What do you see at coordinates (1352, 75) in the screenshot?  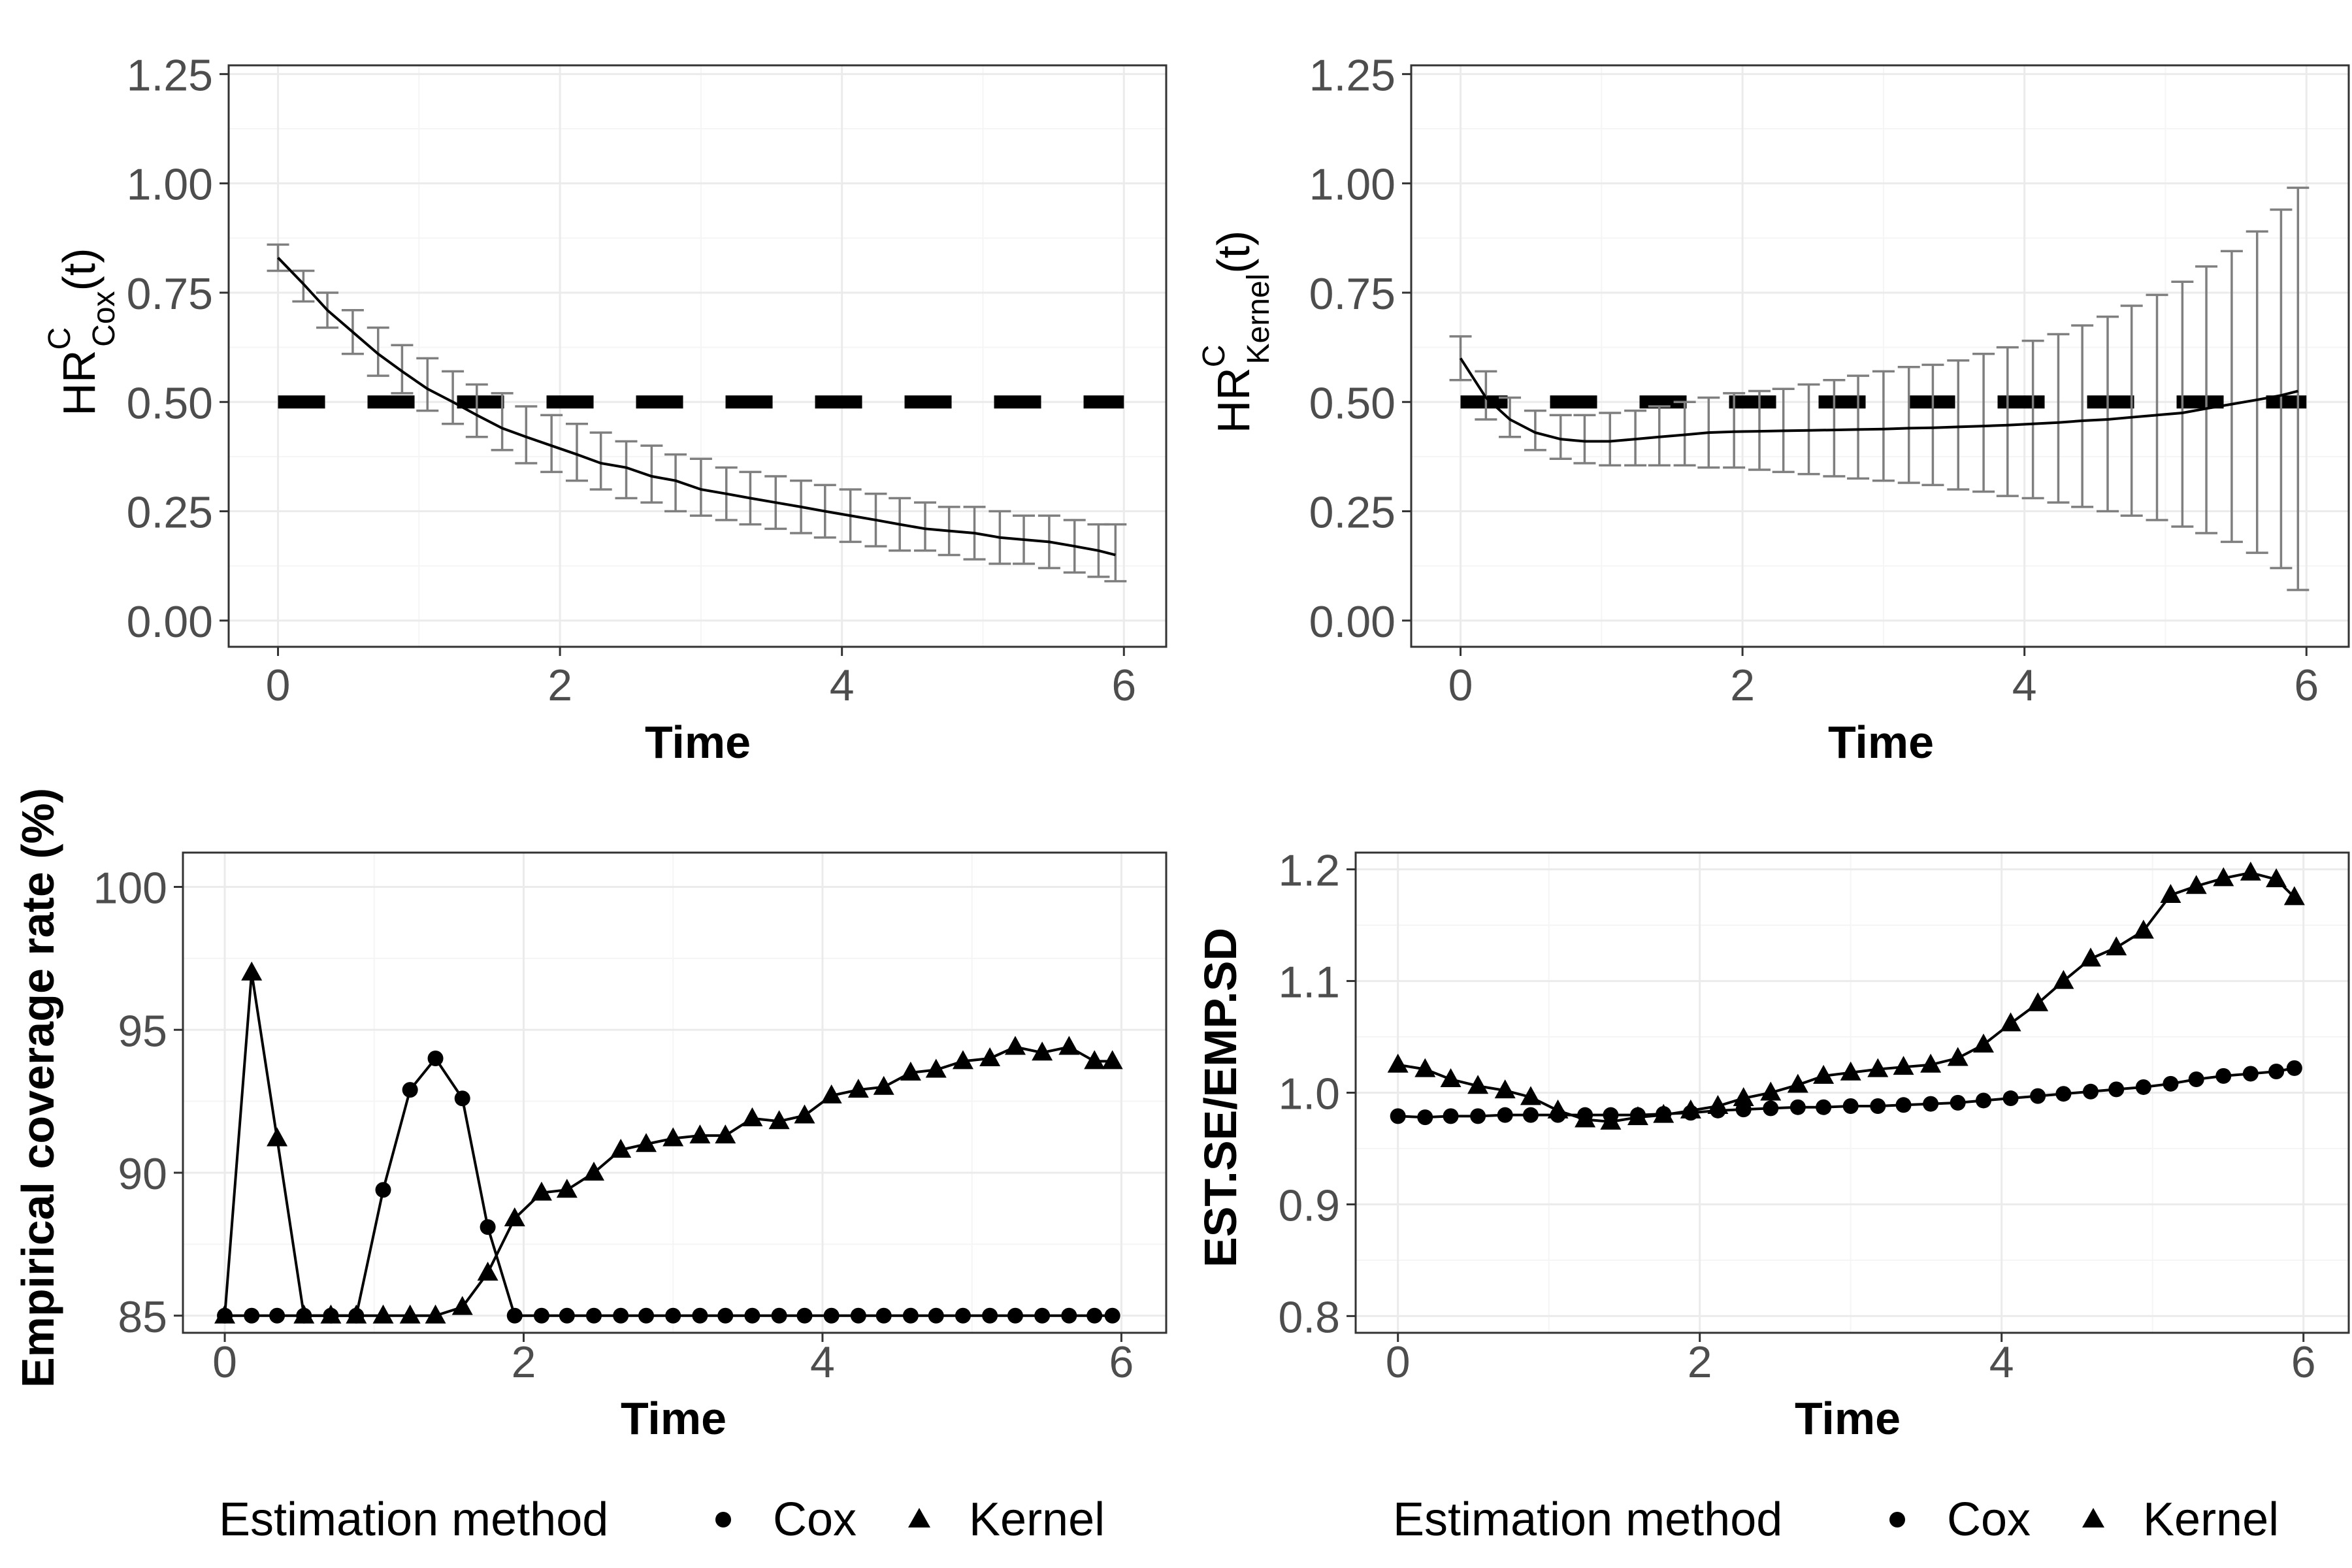 I see `hr-kernel-y-tick-label: 1.25` at bounding box center [1352, 75].